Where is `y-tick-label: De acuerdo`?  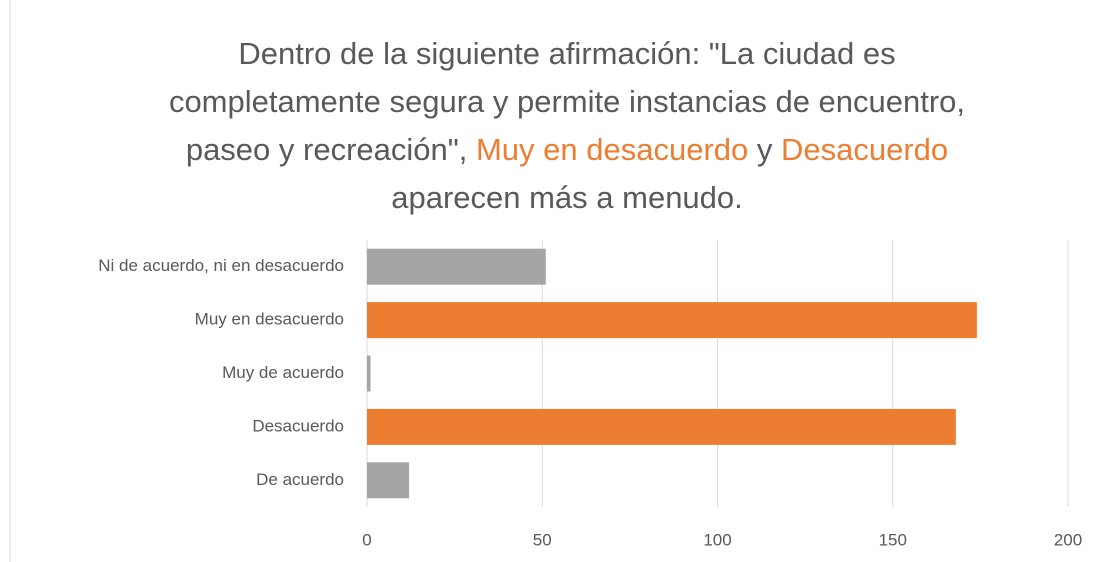
y-tick-label: De acuerdo is located at coordinates (300, 479).